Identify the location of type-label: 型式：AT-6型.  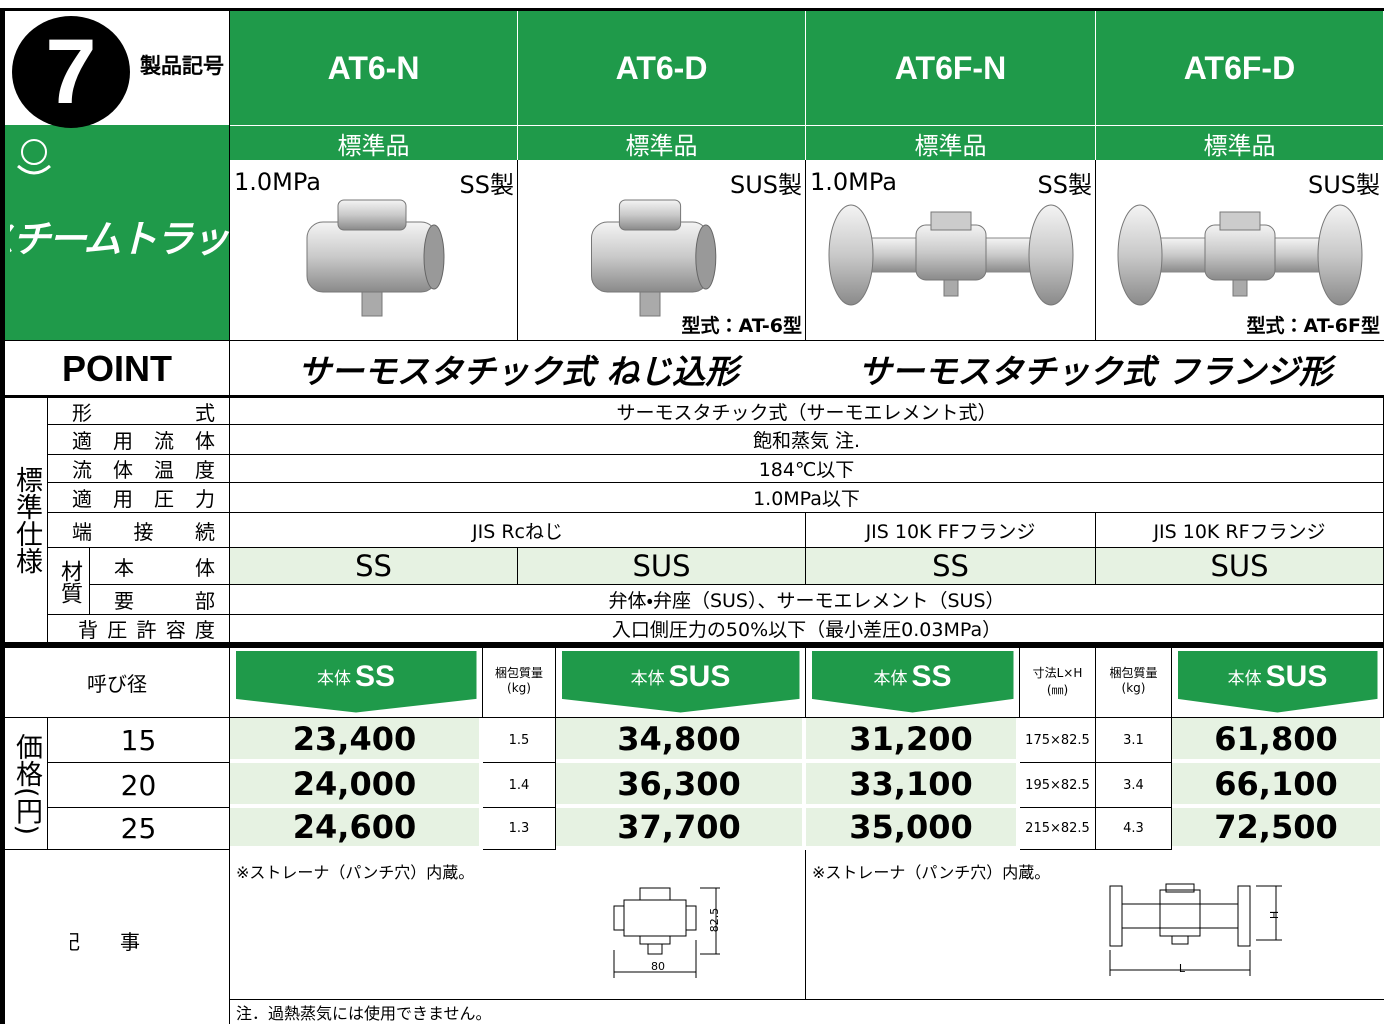
(741, 325).